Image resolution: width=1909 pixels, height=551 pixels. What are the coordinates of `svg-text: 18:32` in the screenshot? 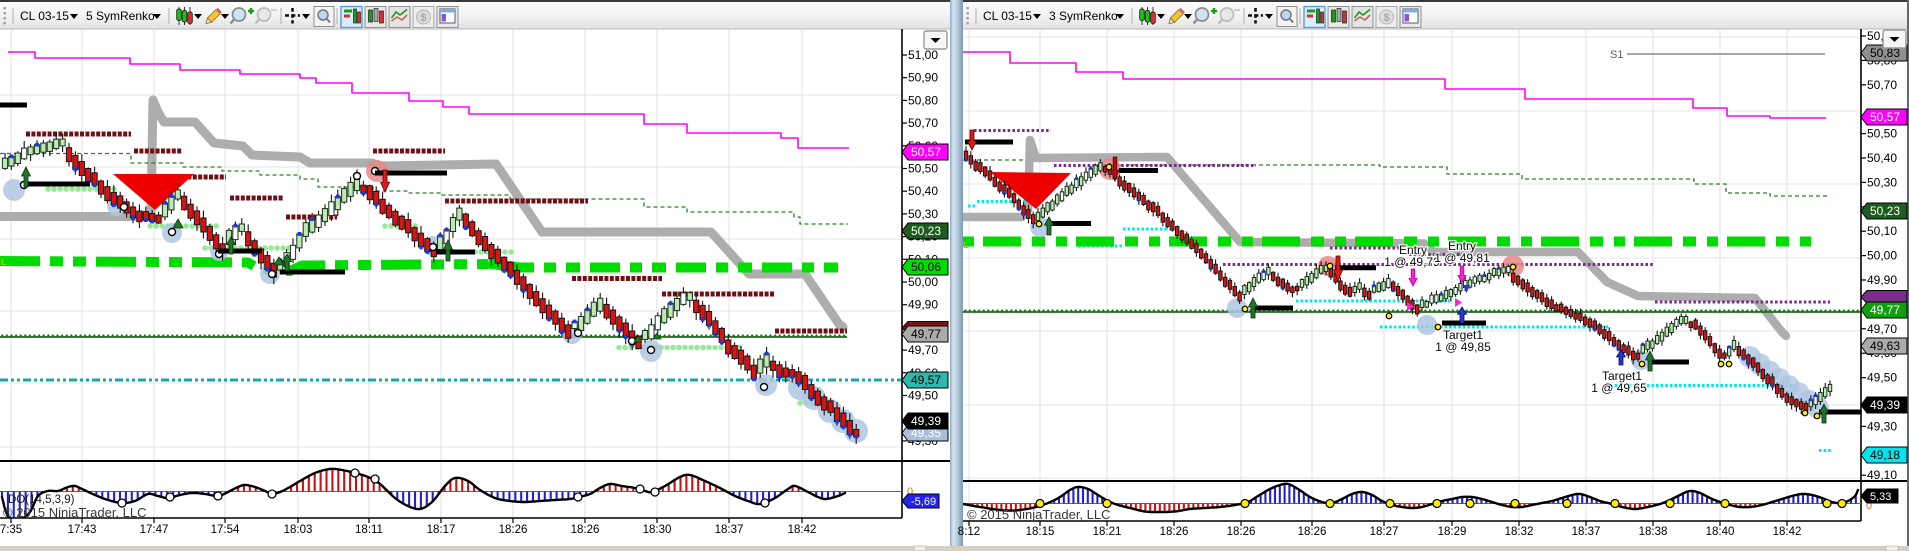 It's located at (1519, 532).